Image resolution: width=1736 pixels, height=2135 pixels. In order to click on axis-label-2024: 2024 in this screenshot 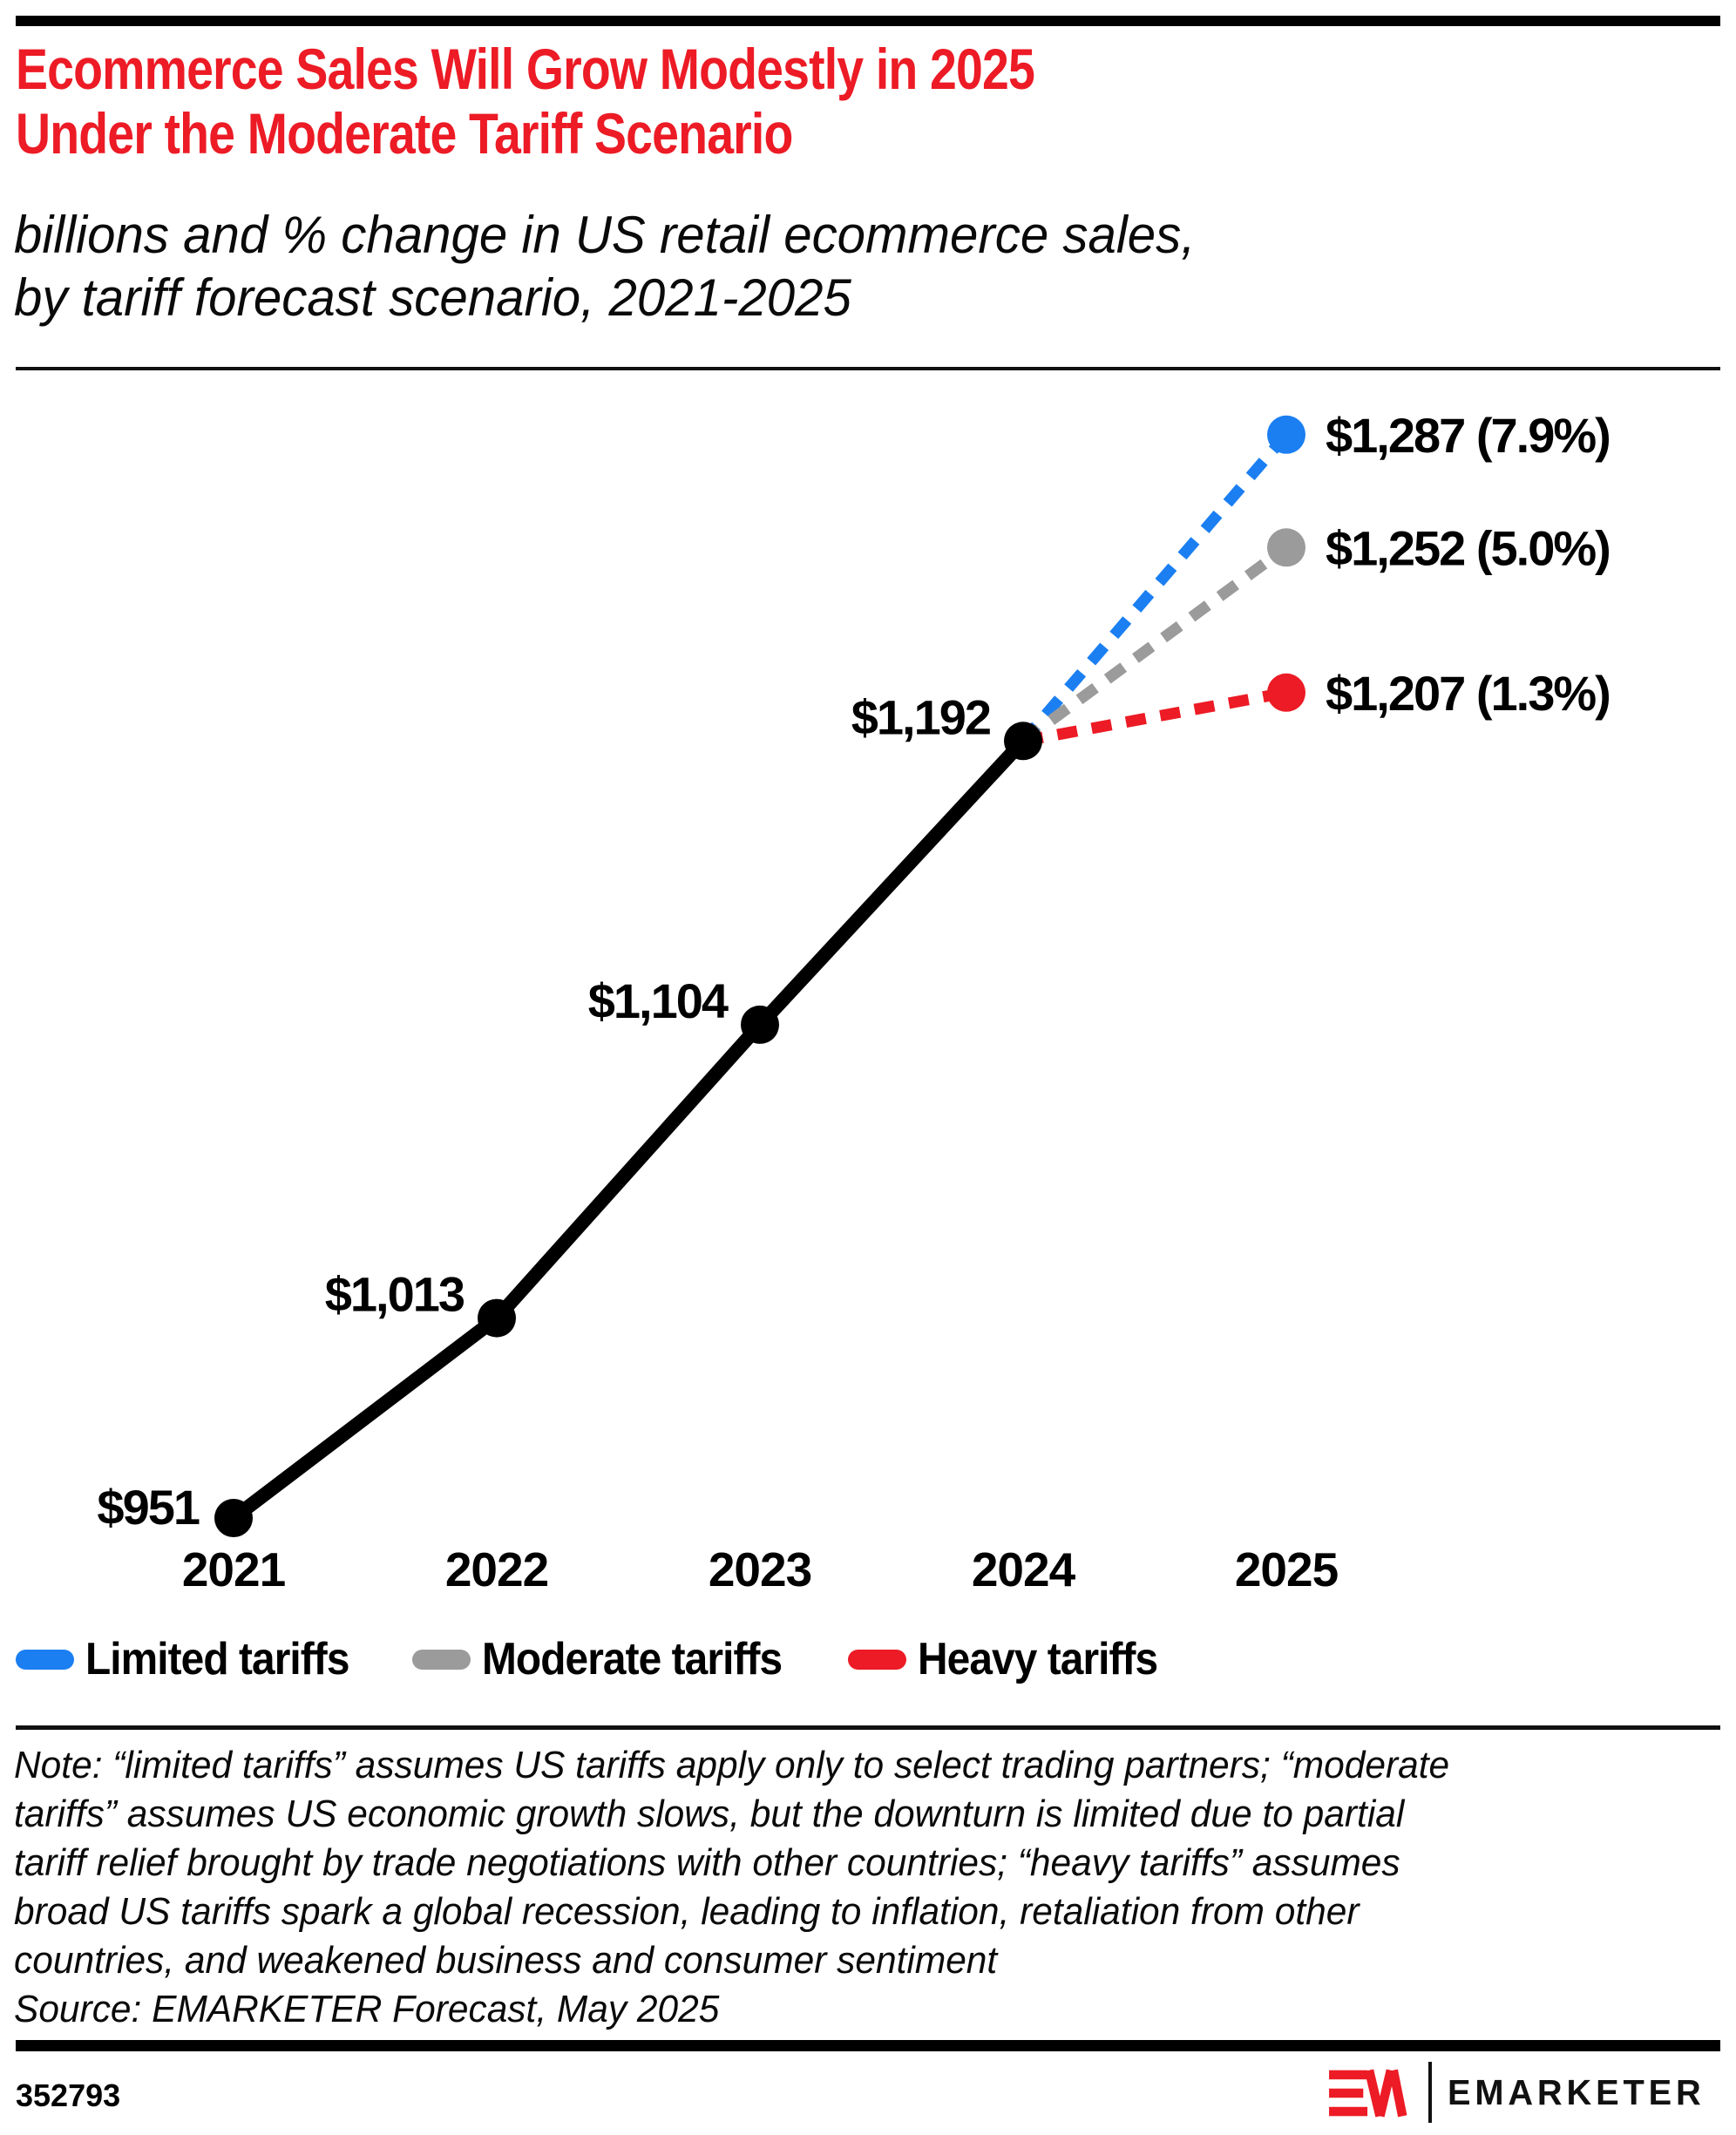, I will do `click(1024, 1569)`.